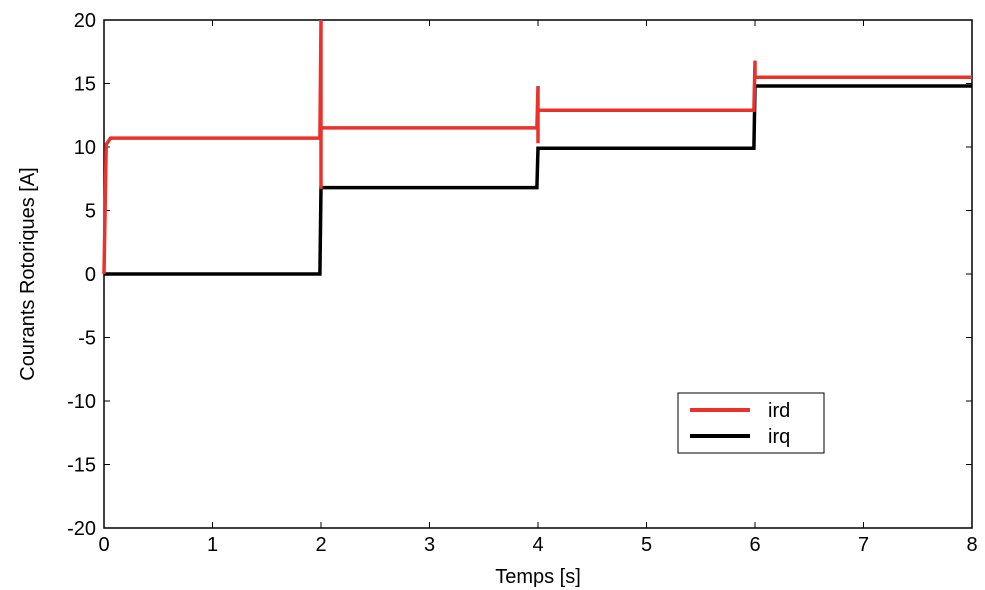 The image size is (985, 590). I want to click on x-tick-label: 3, so click(429, 545).